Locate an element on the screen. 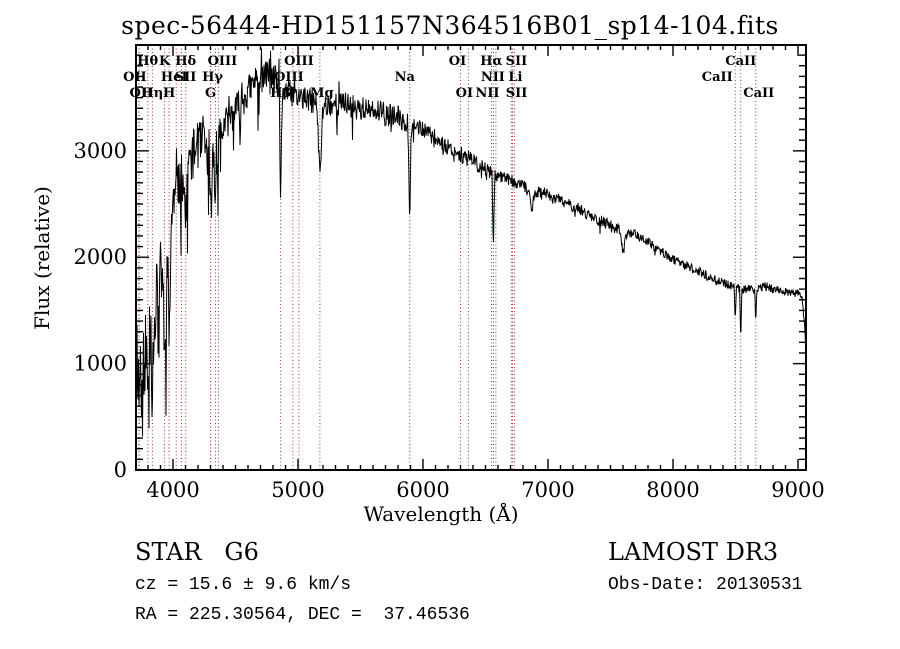  survey-release-text: LAMOST DR3 is located at coordinates (693, 552).